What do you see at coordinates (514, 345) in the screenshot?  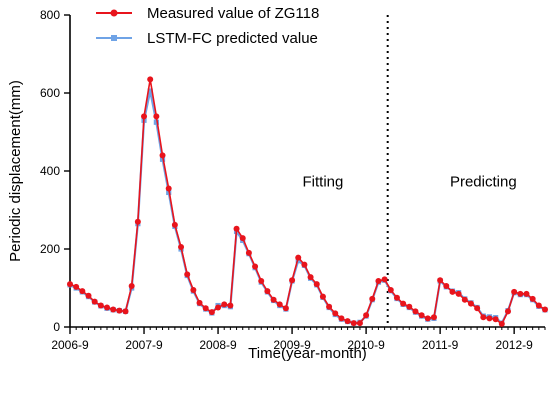 I see `x-tick-label: 2012-9` at bounding box center [514, 345].